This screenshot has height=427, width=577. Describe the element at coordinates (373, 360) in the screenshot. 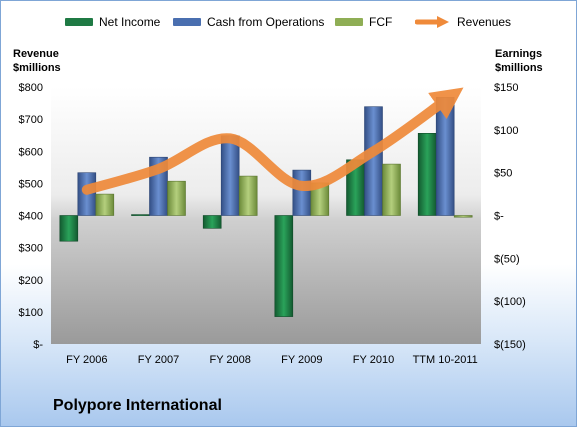

I see `category-label-fy-2010: FY 2010` at that location.